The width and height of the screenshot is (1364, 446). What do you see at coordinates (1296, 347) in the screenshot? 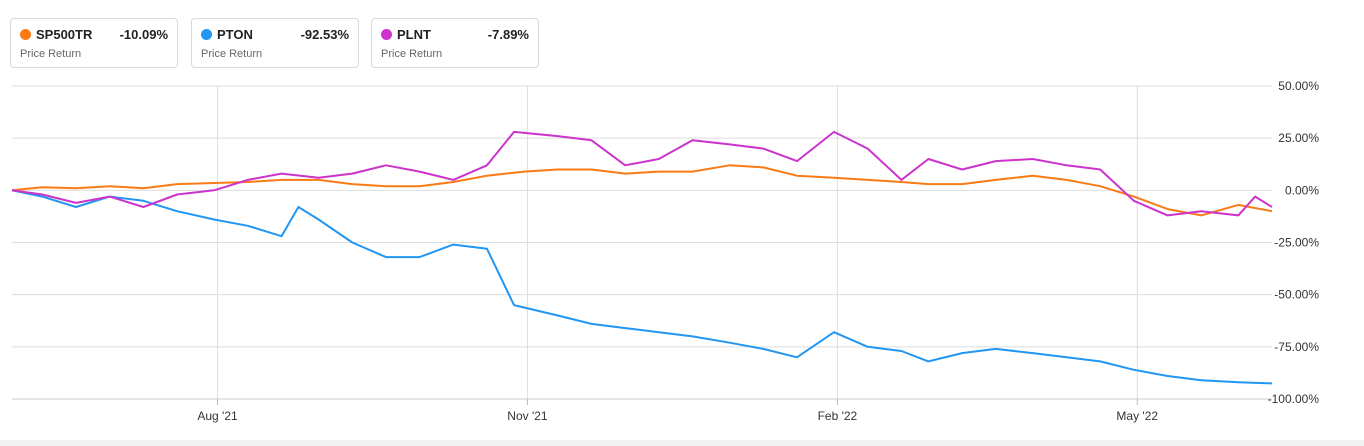
I see `y-tick-label: -75.00%` at bounding box center [1296, 347].